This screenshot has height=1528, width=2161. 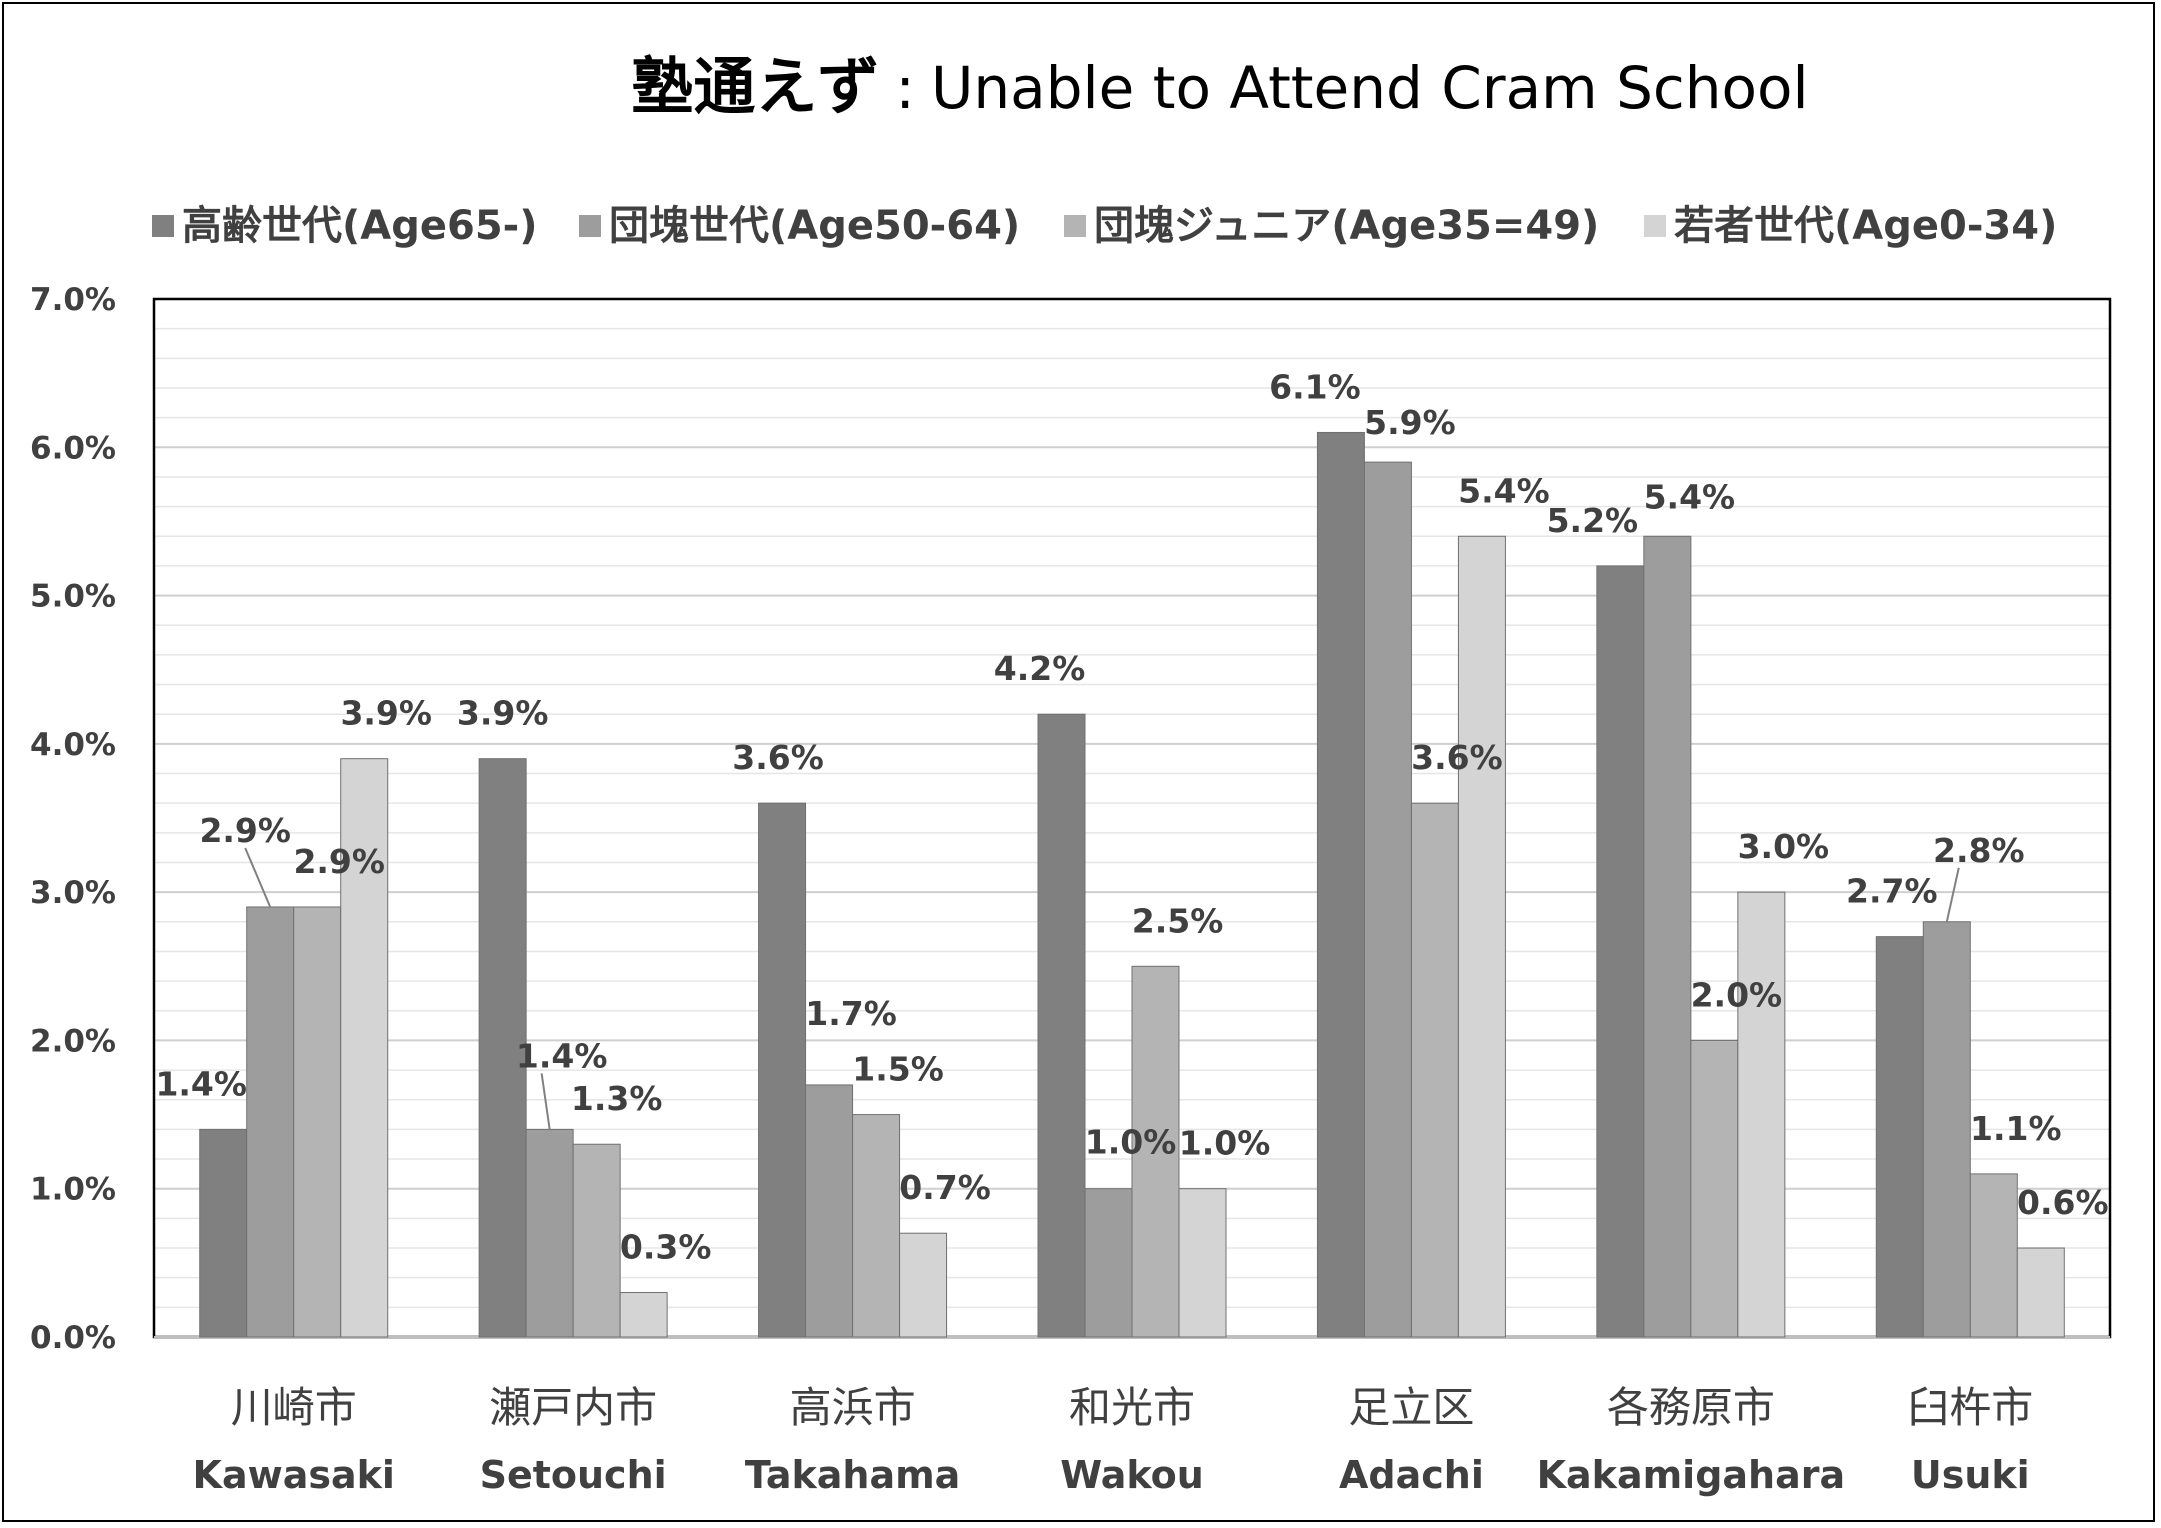 I want to click on x-category-label-en: Kawasaki, so click(x=294, y=1475).